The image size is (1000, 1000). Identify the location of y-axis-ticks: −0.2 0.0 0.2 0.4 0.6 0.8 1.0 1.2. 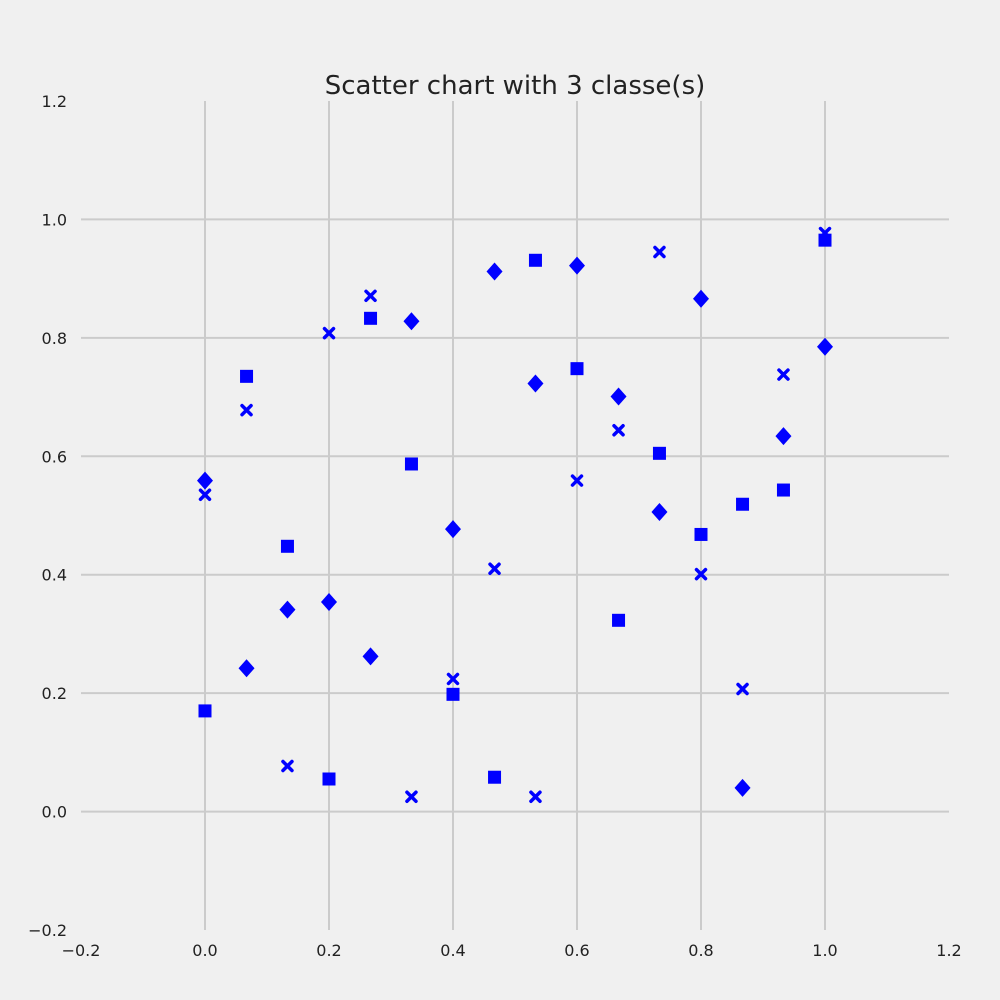
(47, 516).